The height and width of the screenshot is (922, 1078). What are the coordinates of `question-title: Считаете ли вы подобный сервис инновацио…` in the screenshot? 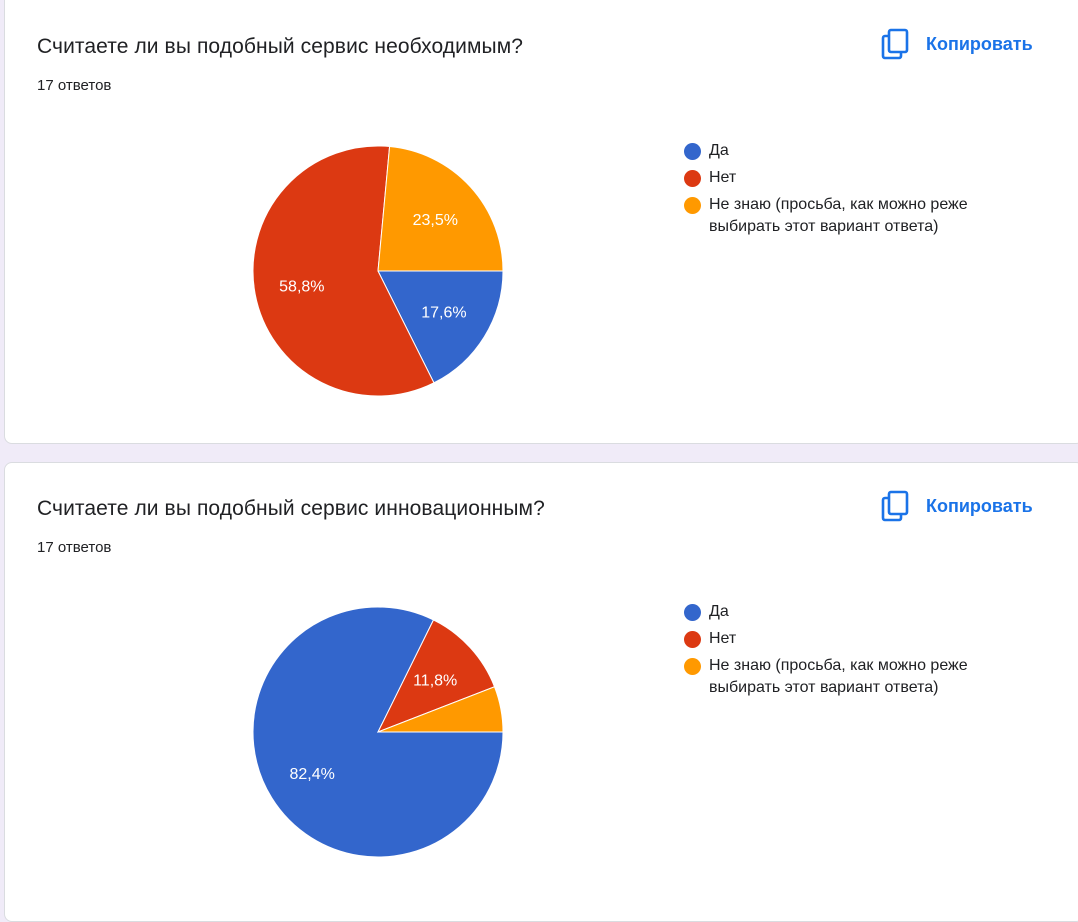 It's located at (291, 508).